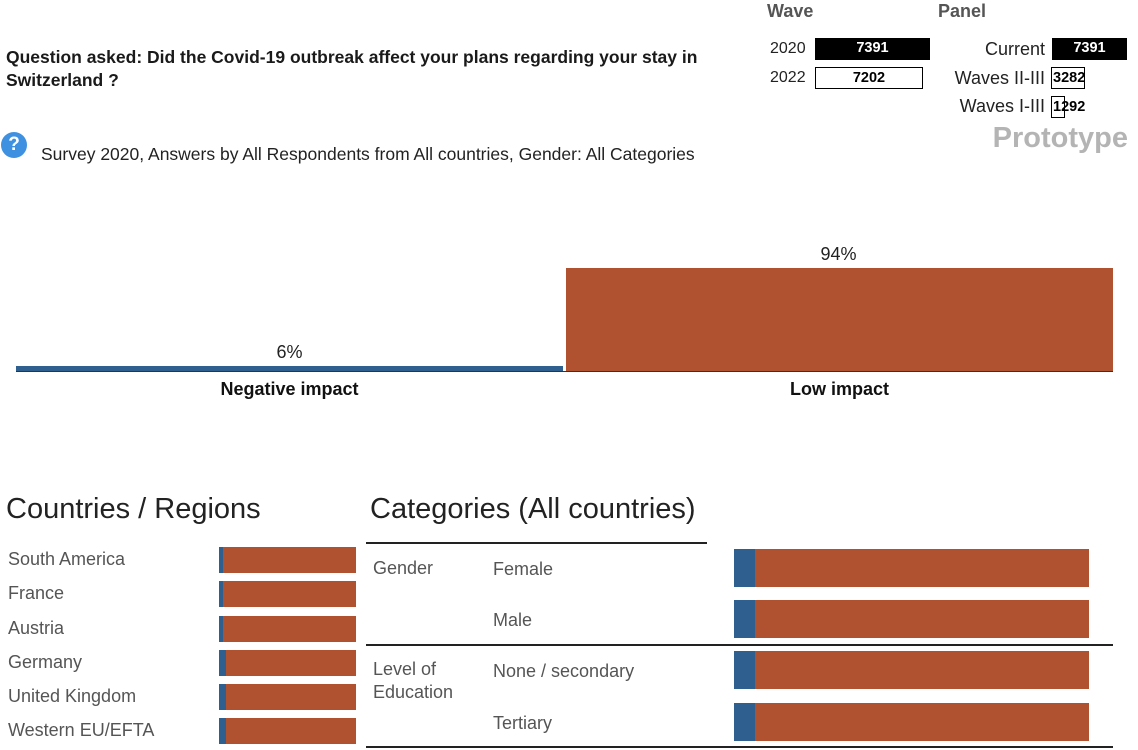 This screenshot has height=750, width=1138. Describe the element at coordinates (839, 319) in the screenshot. I see `bar-low-impact` at that location.